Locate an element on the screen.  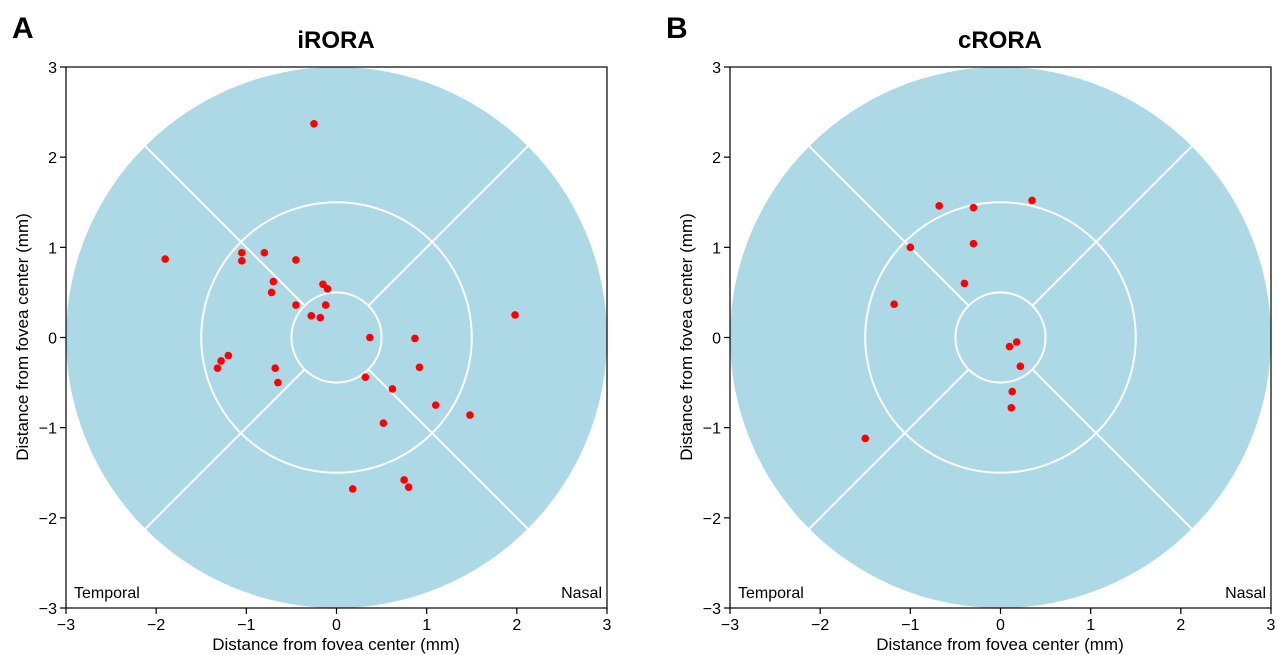
annotation-temporal-a: Temporal is located at coordinates (107, 593).